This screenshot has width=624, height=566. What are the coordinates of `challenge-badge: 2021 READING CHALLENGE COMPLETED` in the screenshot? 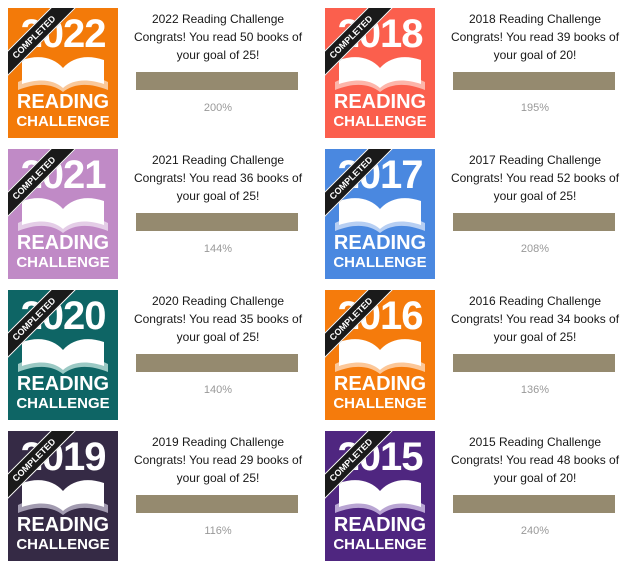 It's located at (63, 214).